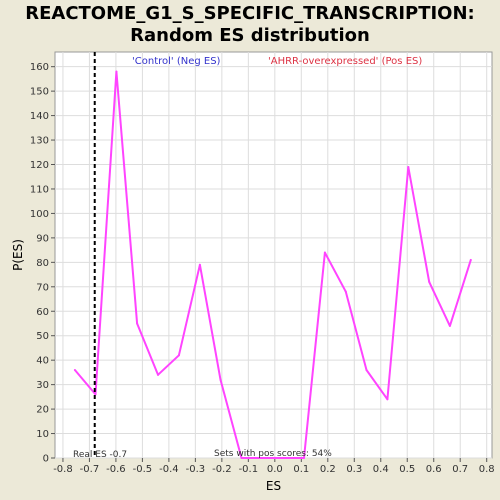 The height and width of the screenshot is (500, 500). Describe the element at coordinates (42, 312) in the screenshot. I see `y-tick-label: 60` at that location.